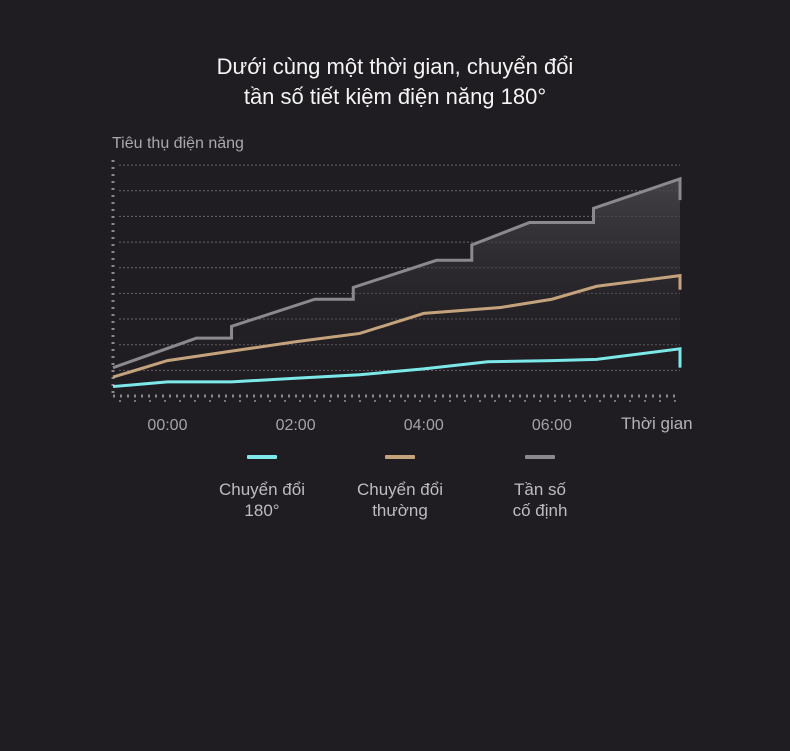  Describe the element at coordinates (167, 425) in the screenshot. I see `x-tick-label: 00:00` at that location.